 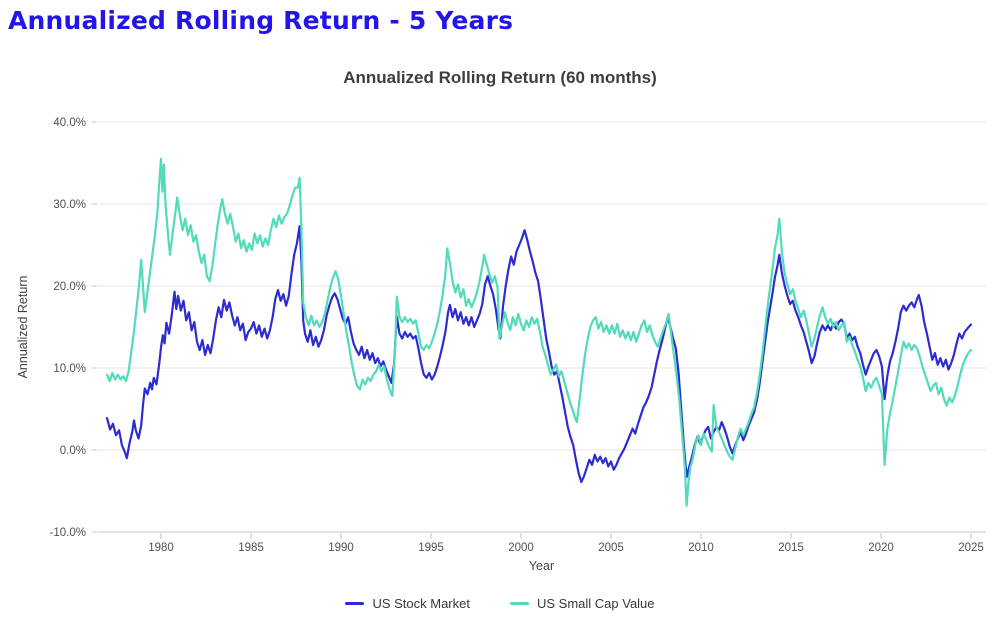 What do you see at coordinates (23, 327) in the screenshot?
I see `y-axis-title: Annualized Return` at bounding box center [23, 327].